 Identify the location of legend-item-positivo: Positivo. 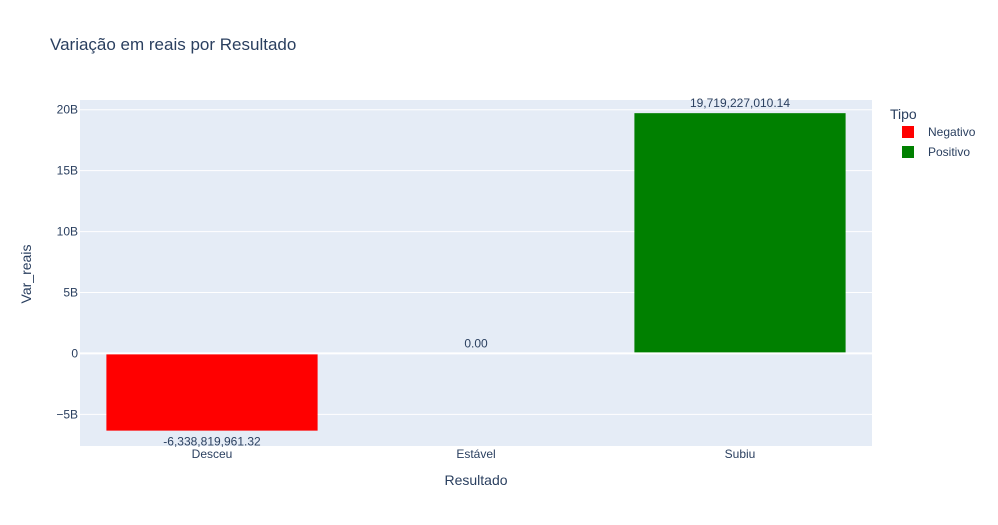
(936, 152).